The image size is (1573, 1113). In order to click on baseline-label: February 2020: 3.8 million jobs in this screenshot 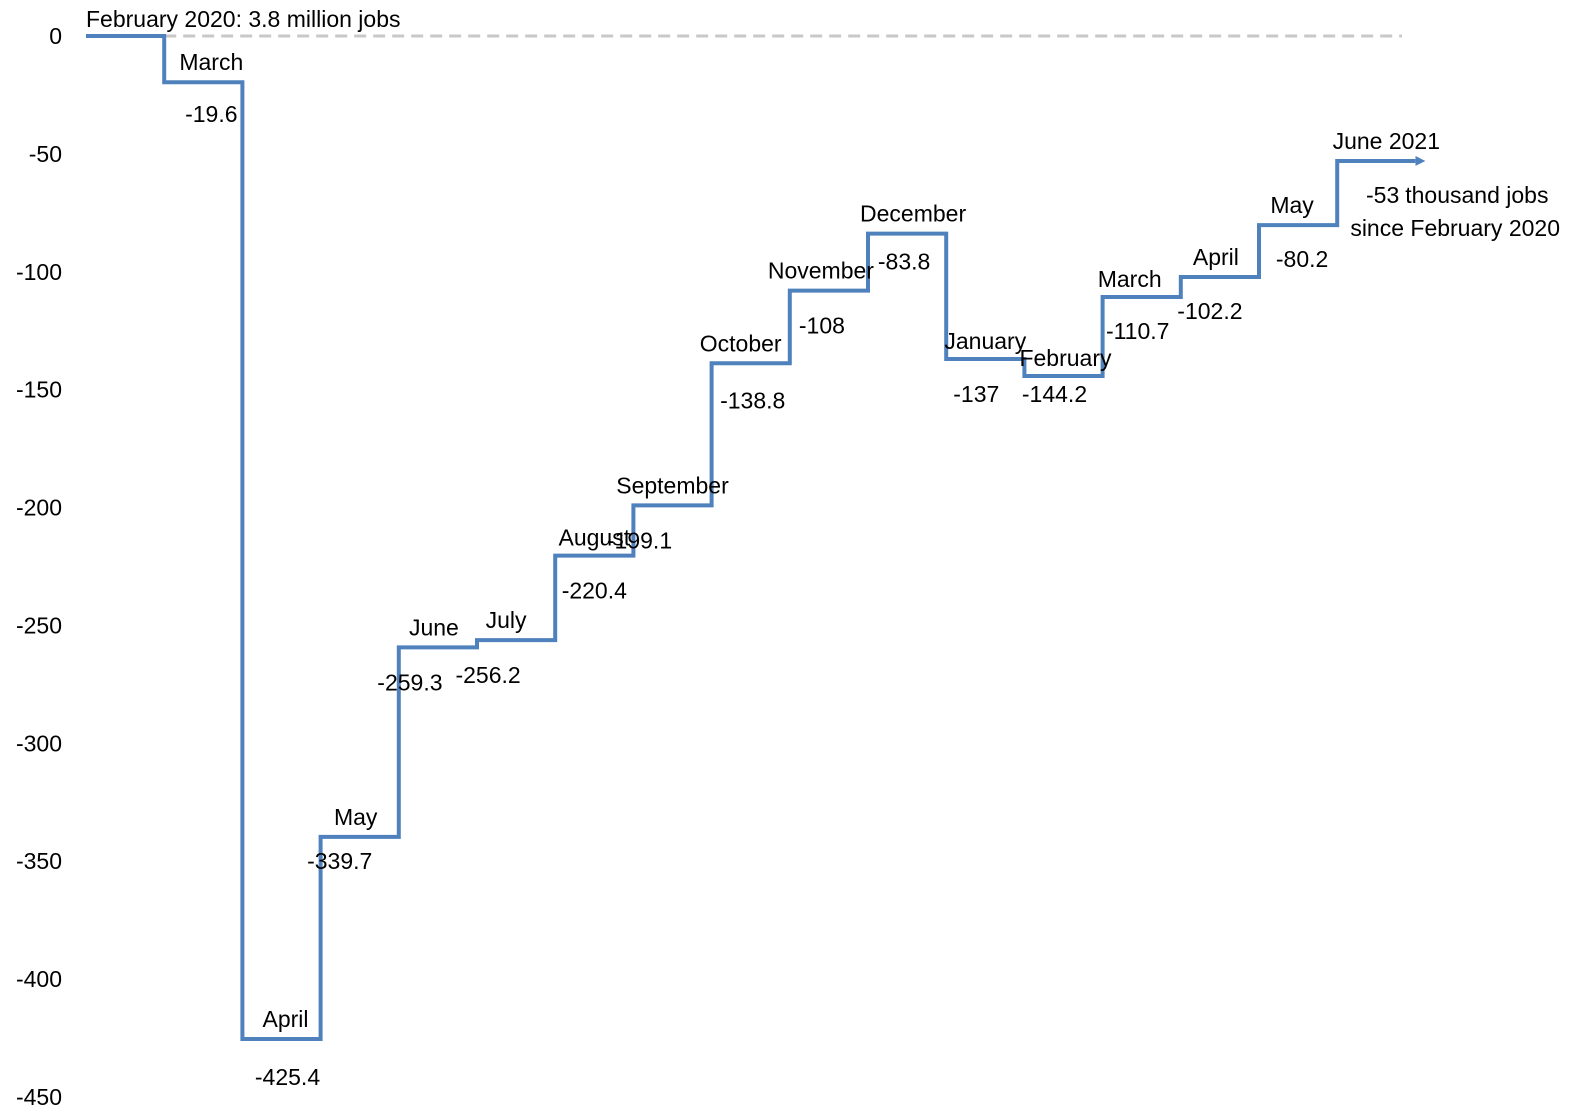, I will do `click(243, 19)`.